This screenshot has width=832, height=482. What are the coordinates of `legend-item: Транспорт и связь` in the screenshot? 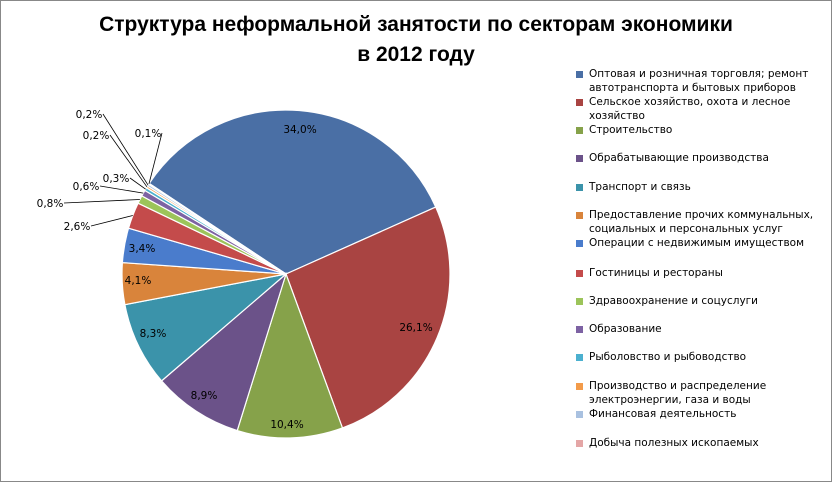 It's located at (701, 187).